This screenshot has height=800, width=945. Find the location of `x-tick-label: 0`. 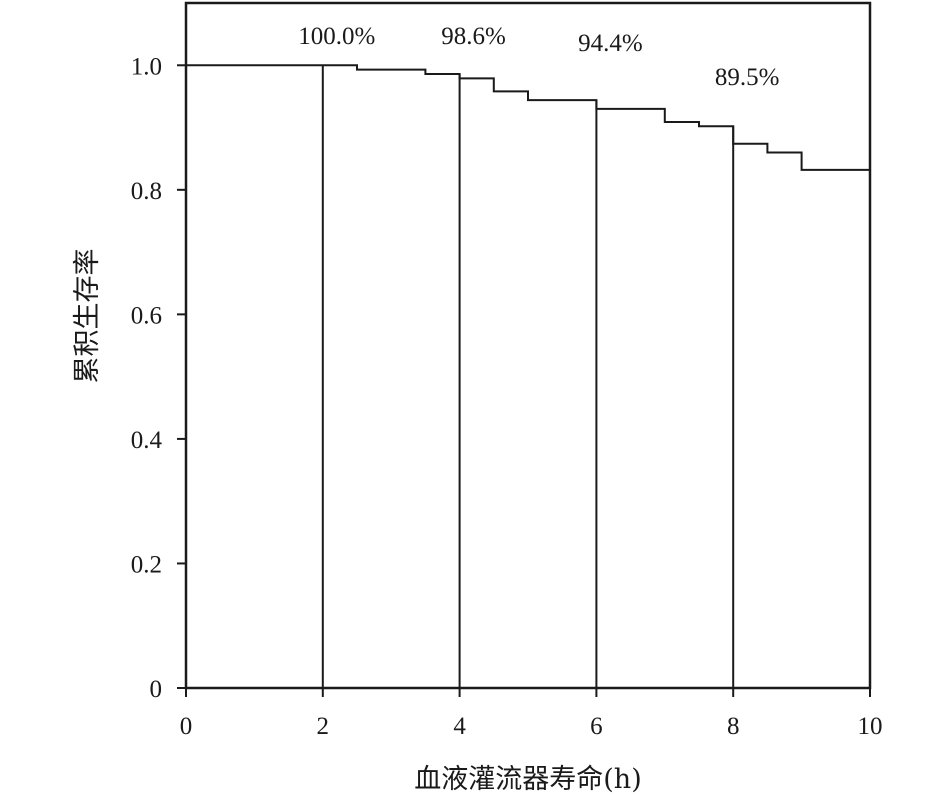

x-tick-label: 0 is located at coordinates (186, 726).